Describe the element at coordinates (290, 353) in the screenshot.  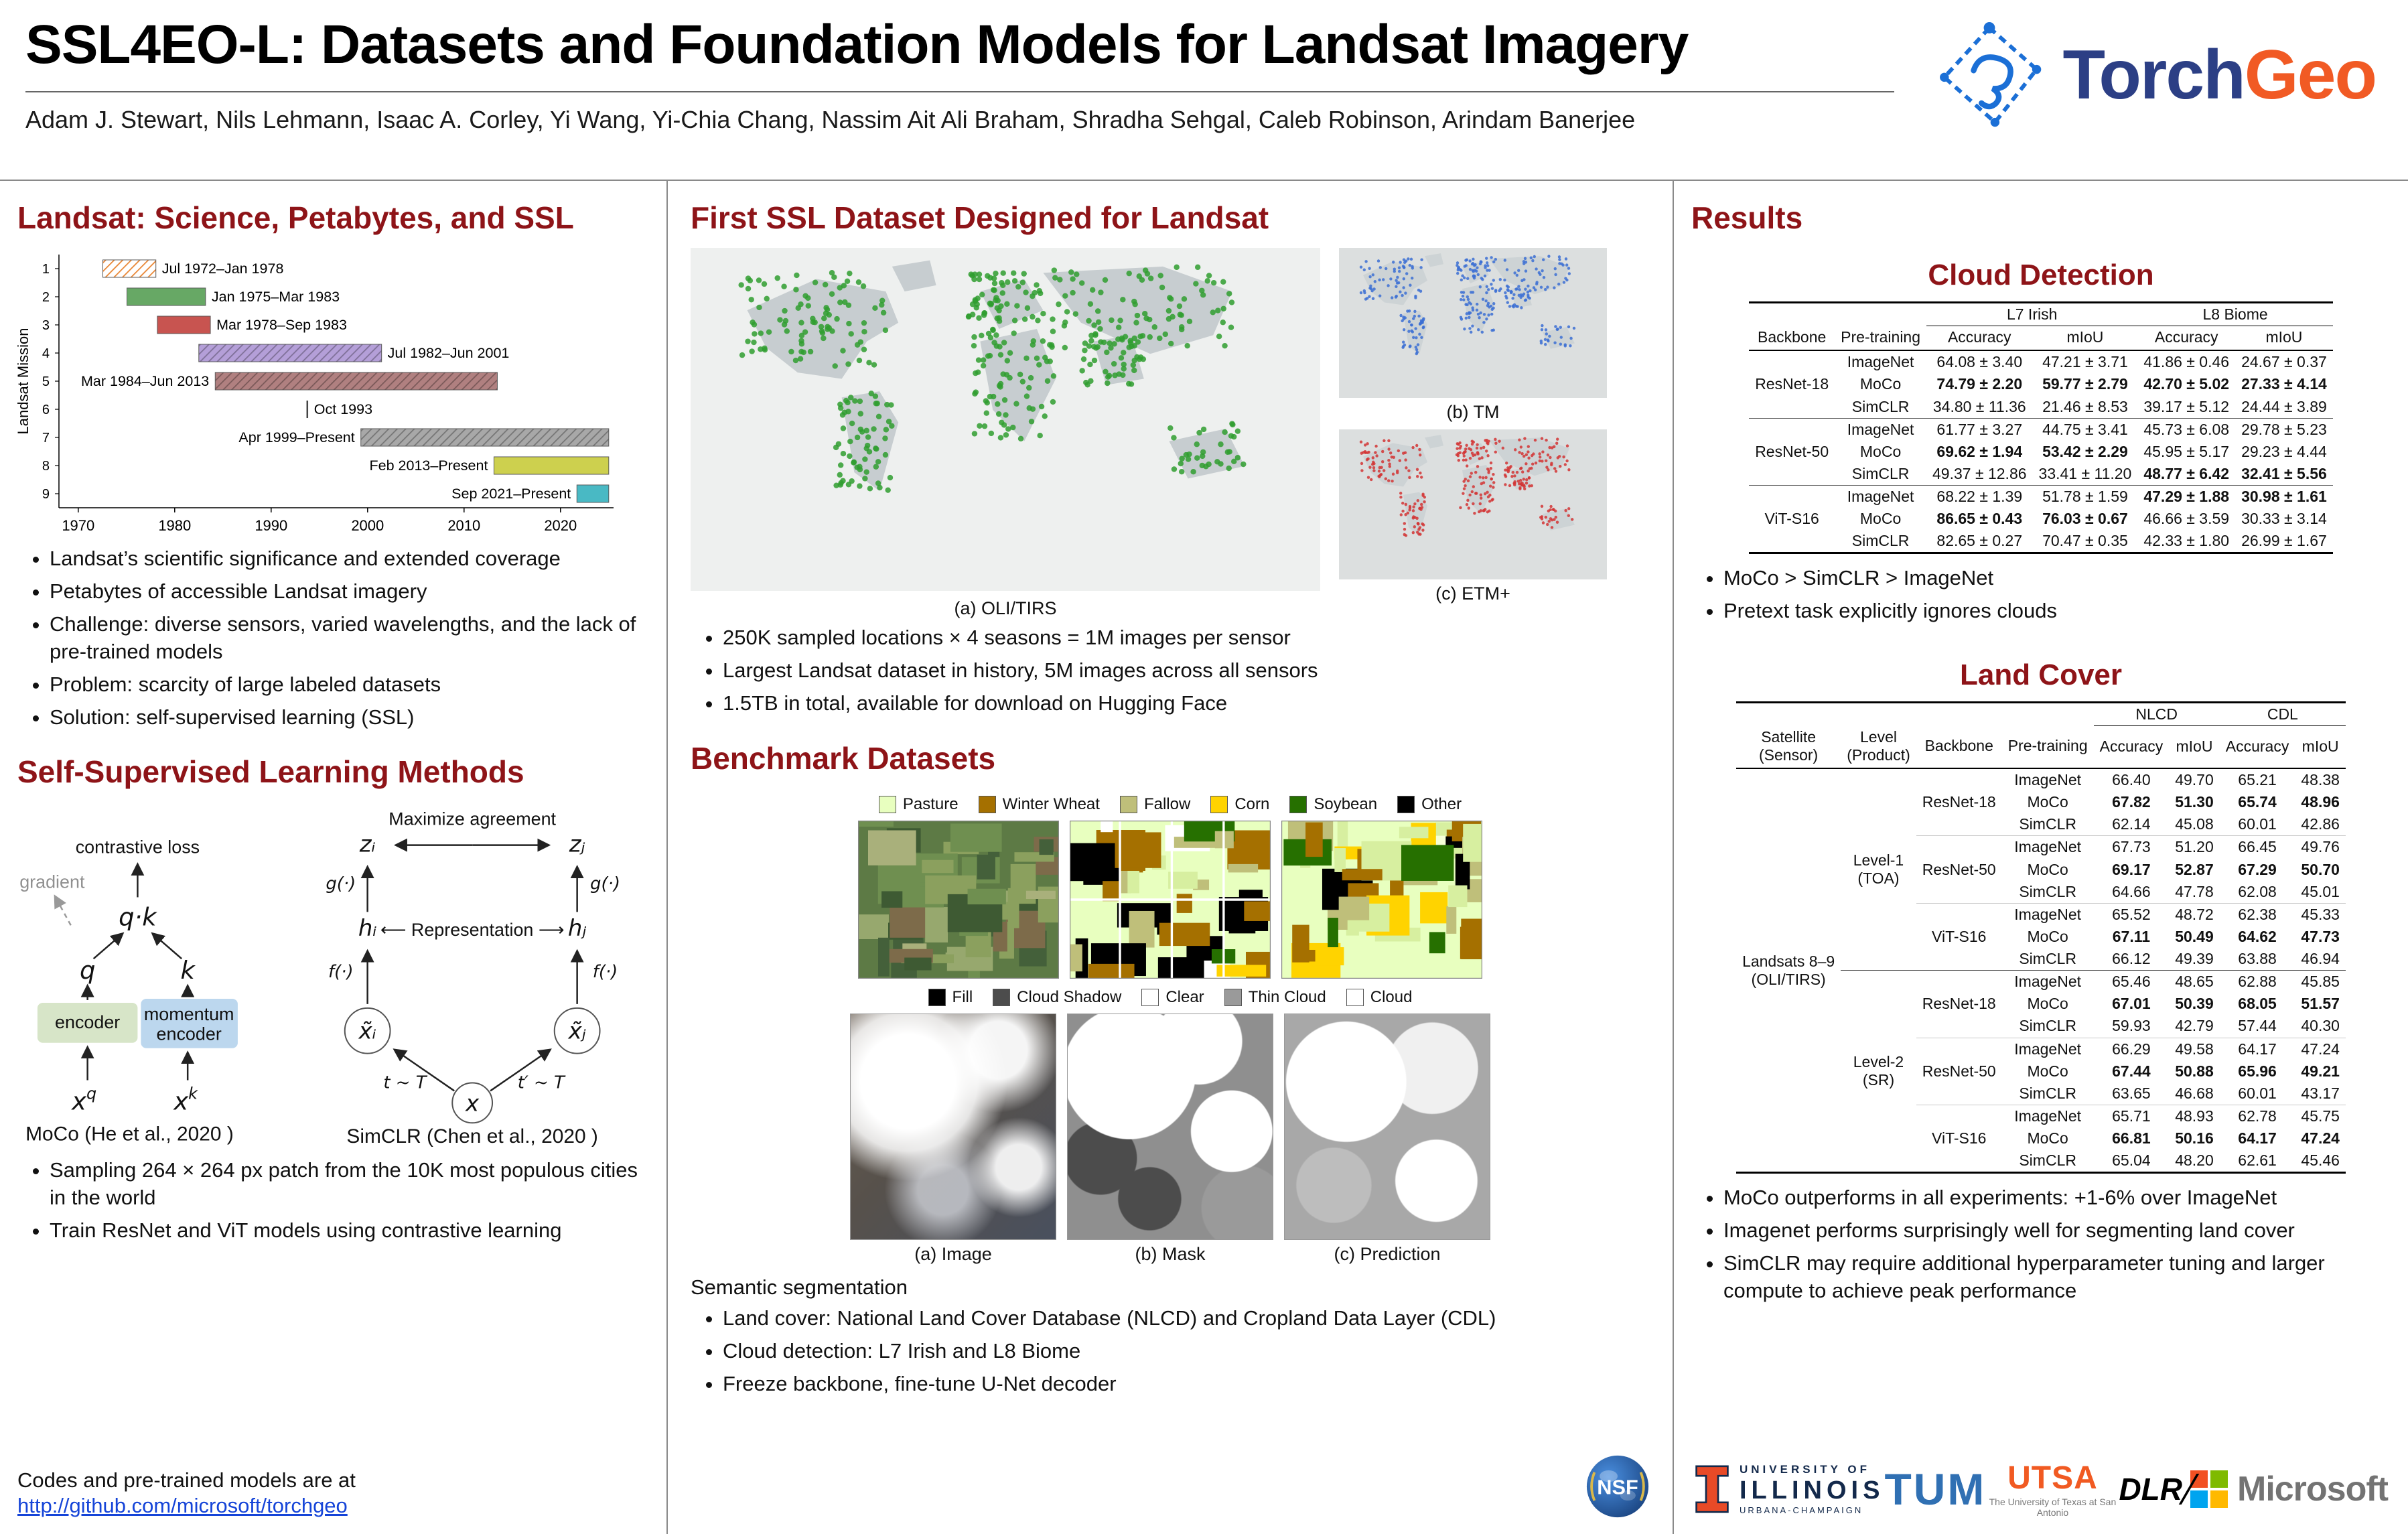
I see `gantt-bar` at that location.